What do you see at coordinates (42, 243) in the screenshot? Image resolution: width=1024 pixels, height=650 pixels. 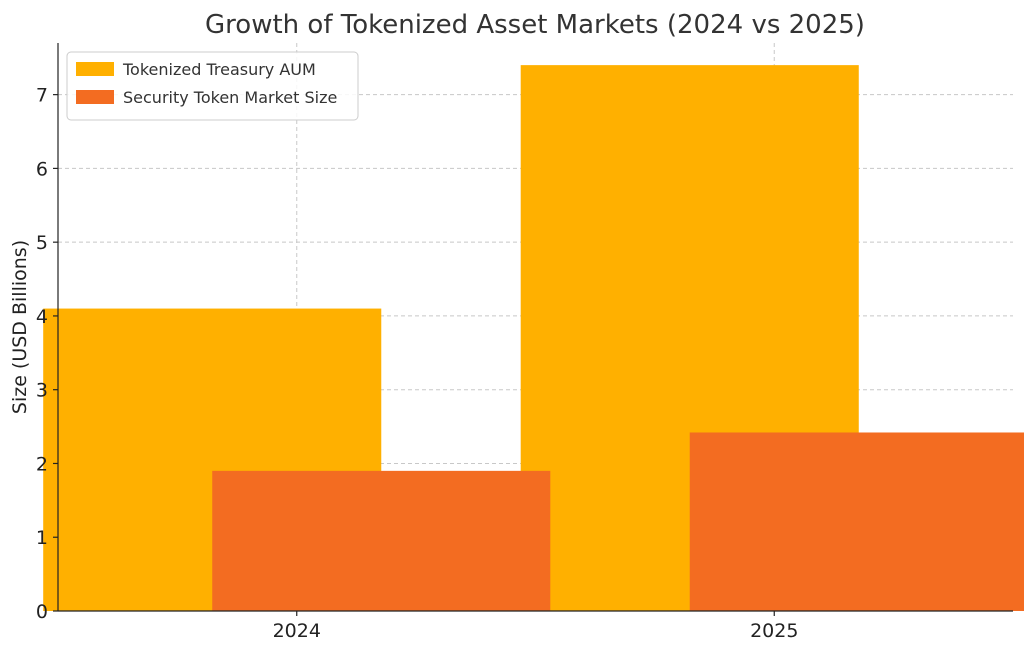 I see `y-tick-label: 5` at bounding box center [42, 243].